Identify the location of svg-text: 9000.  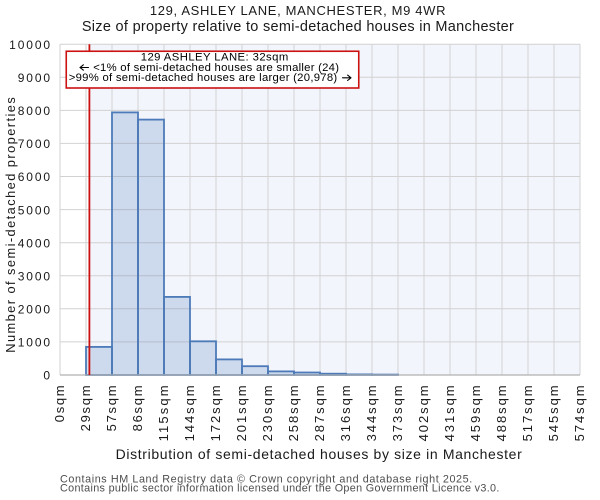
(35, 78).